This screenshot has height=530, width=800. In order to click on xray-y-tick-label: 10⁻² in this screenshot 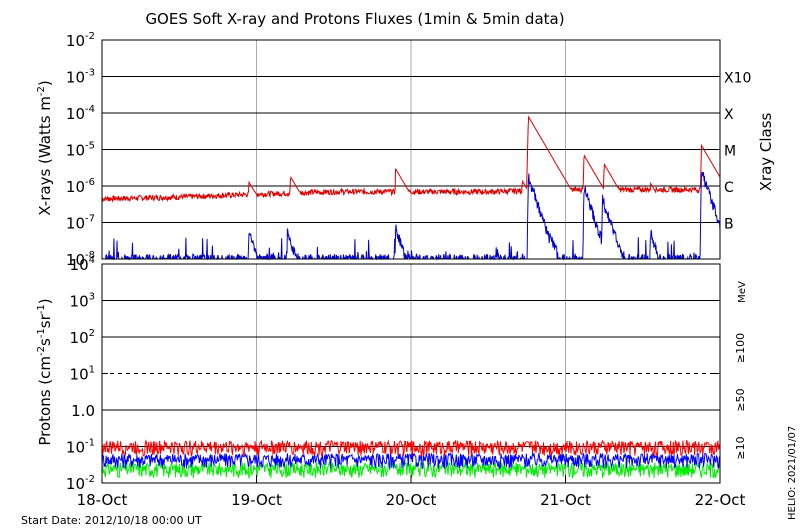, I will do `click(80, 40)`.